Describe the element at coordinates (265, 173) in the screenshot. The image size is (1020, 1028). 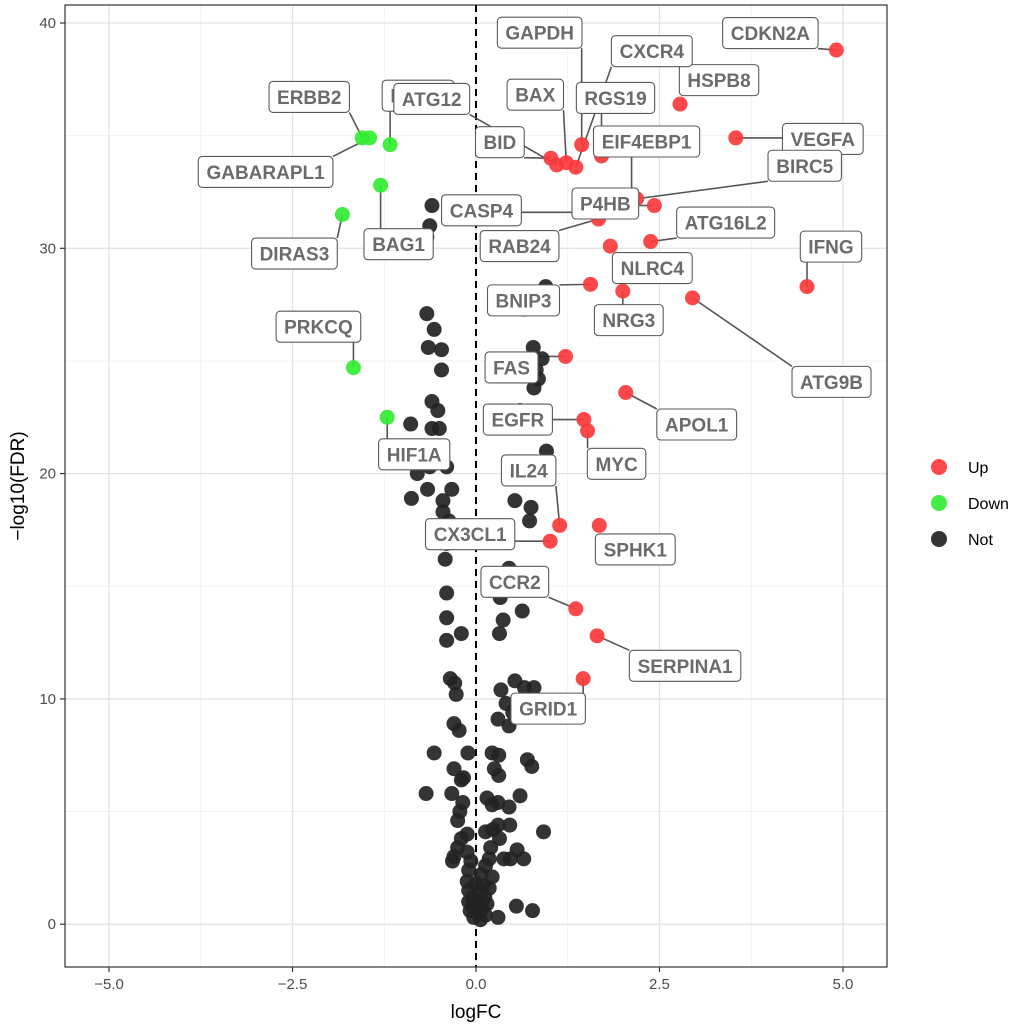
I see `gene-label-text: GABARAPL1` at that location.